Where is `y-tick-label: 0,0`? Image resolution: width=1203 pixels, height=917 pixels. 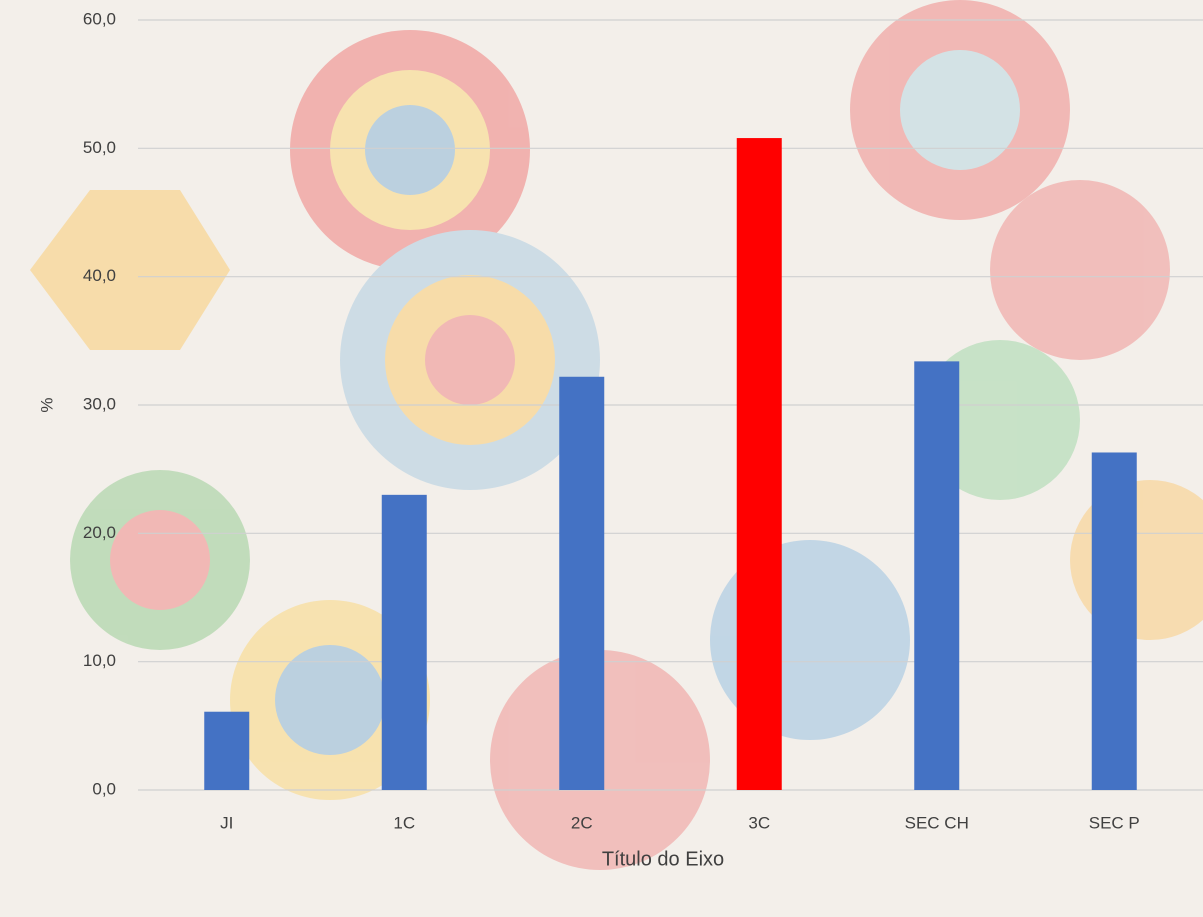
y-tick-label: 0,0 is located at coordinates (104, 788).